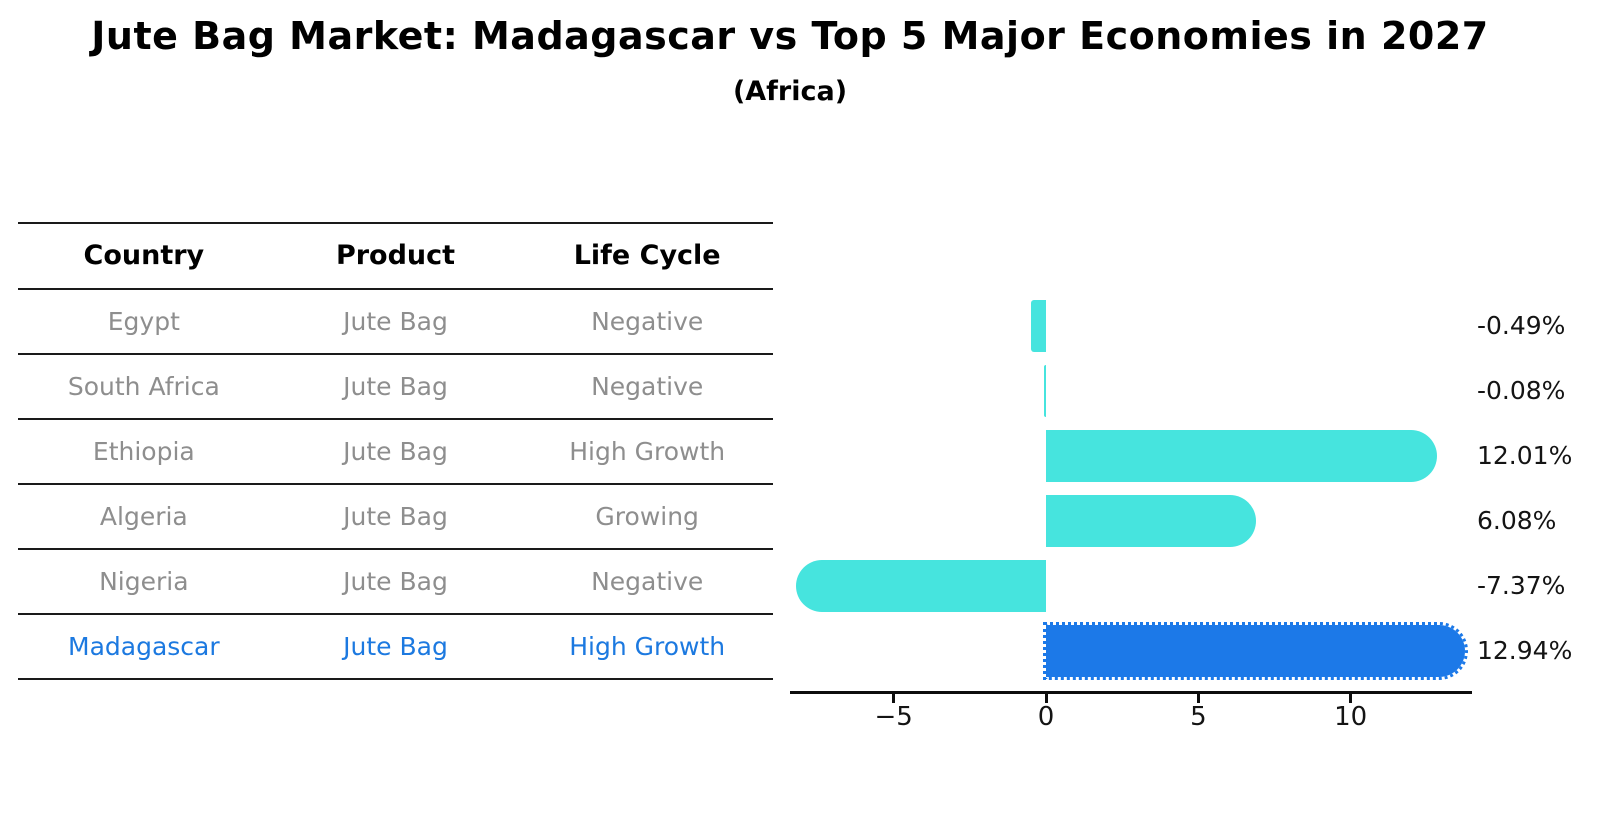  Describe the element at coordinates (1038, 326) in the screenshot. I see `bar-egypt` at that location.